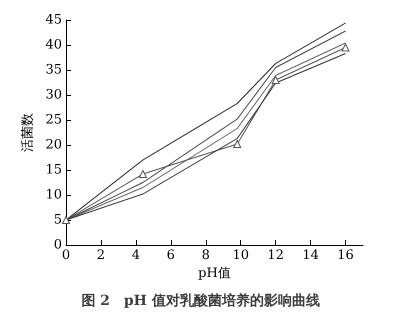  What do you see at coordinates (240, 255) in the screenshot?
I see `x-tick-label: 10` at bounding box center [240, 255].